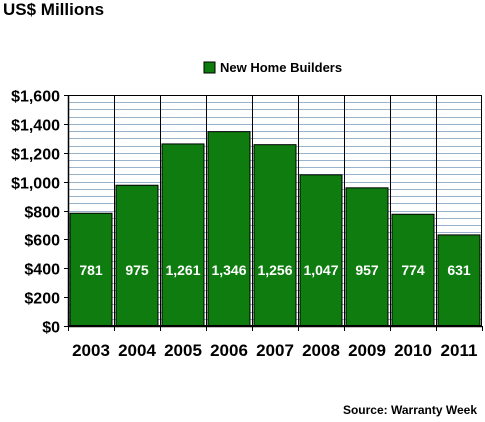 This screenshot has height=422, width=485. Describe the element at coordinates (137, 255) in the screenshot. I see `bar-2004` at that location.